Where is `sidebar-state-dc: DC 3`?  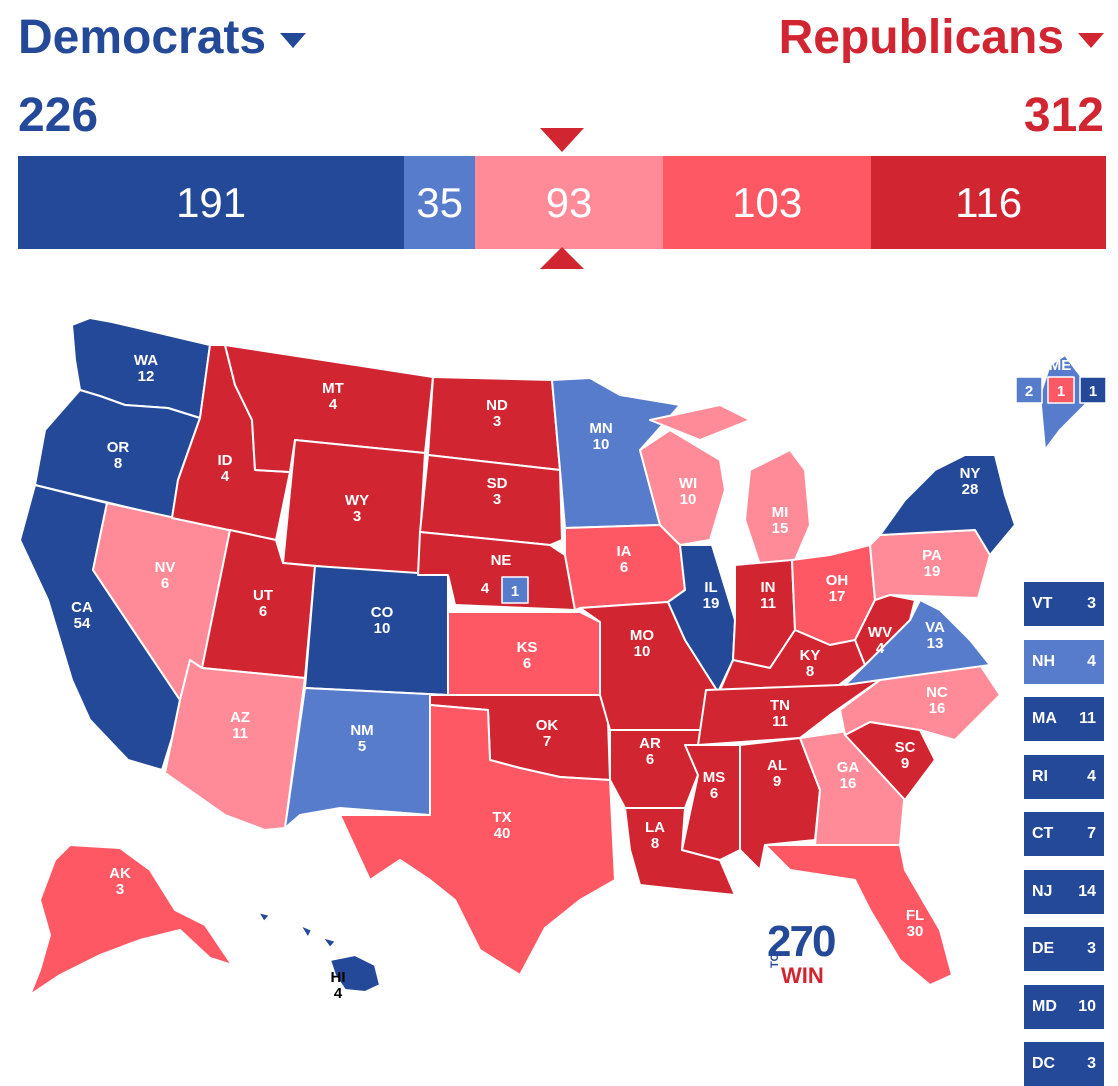 sidebar-state-dc: DC 3 is located at coordinates (1064, 1064).